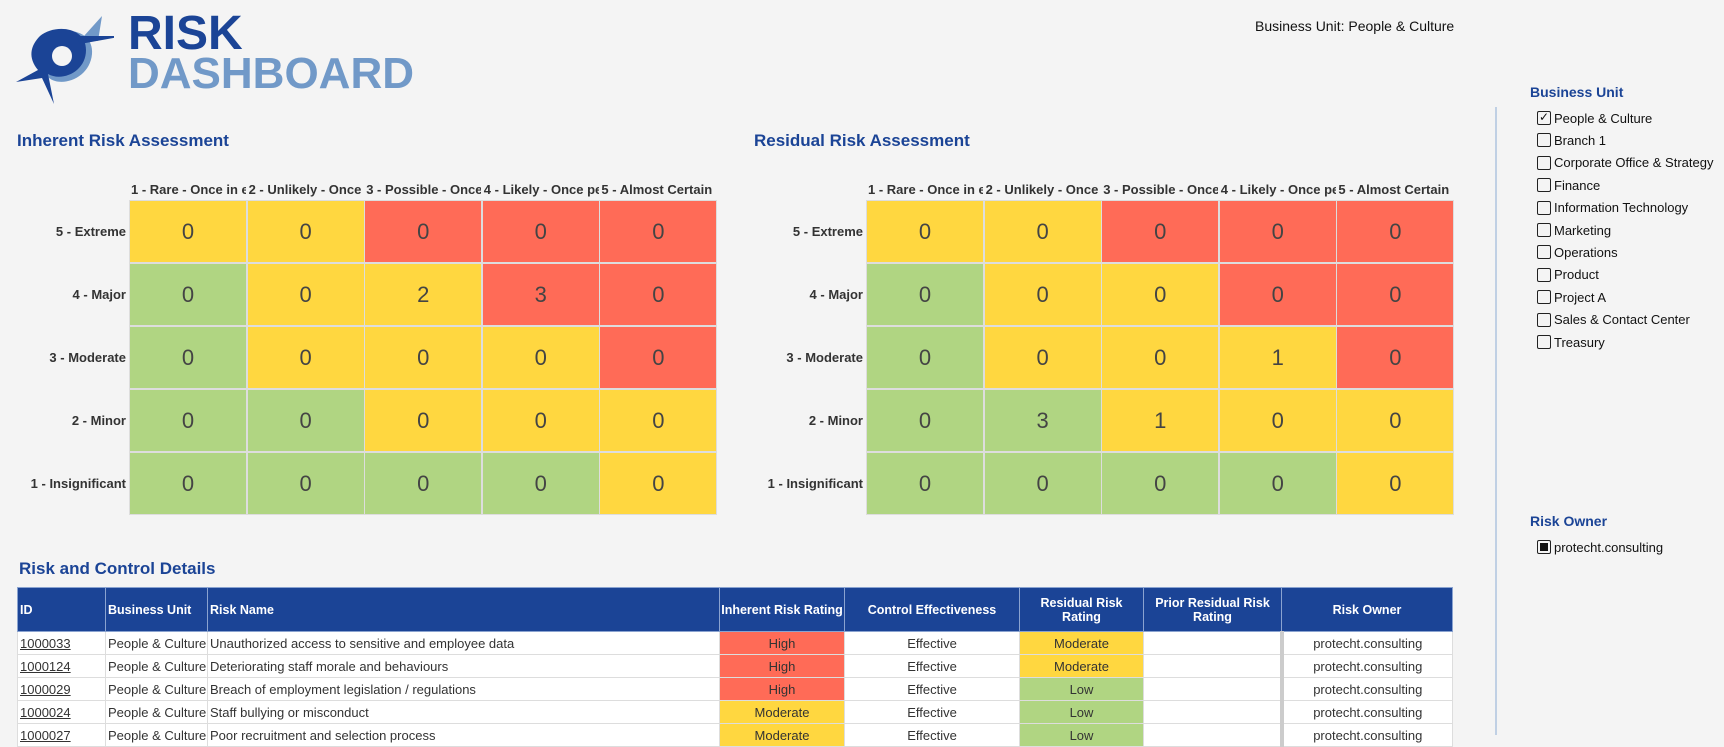 Image resolution: width=1724 pixels, height=747 pixels. Describe the element at coordinates (1568, 275) in the screenshot. I see `bu-filter-option: Product` at that location.